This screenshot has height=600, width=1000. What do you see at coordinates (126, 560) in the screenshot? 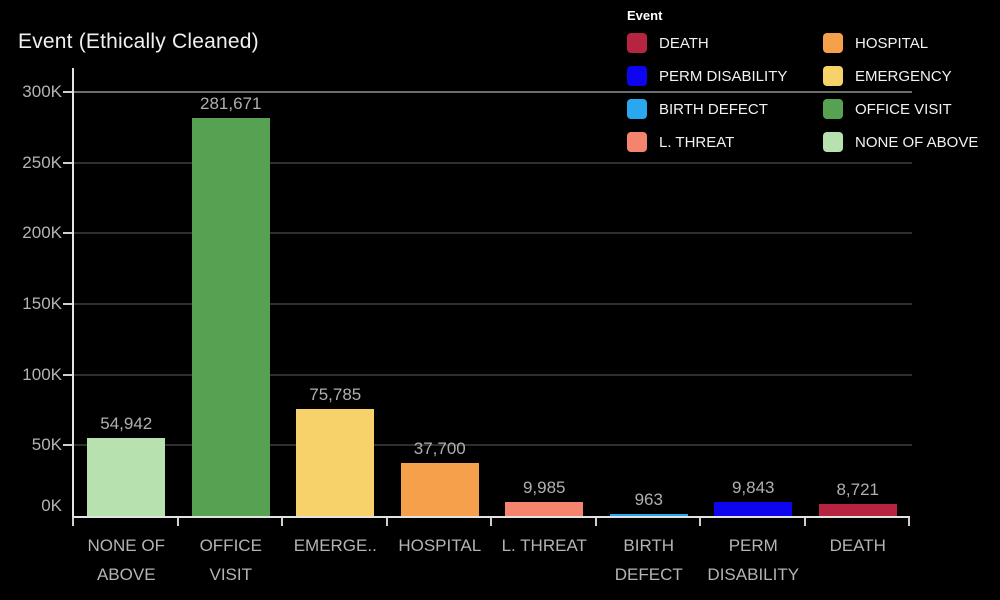
I see `x-axis-label: NONE OF ABOVE` at bounding box center [126, 560].